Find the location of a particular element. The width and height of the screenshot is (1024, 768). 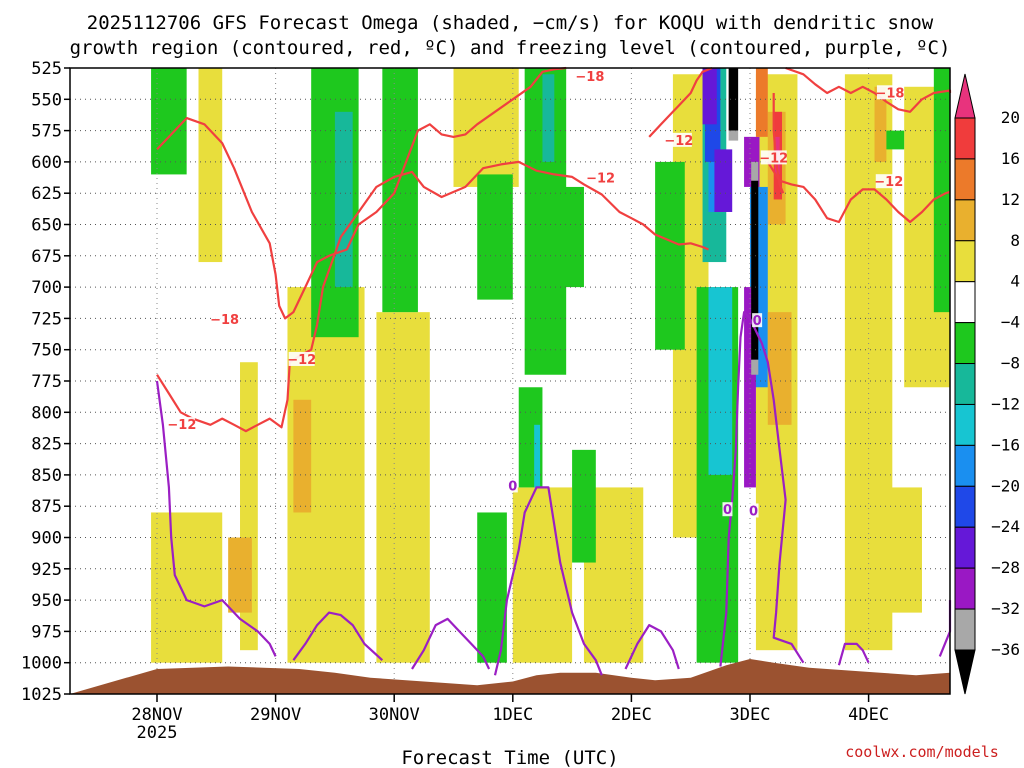

colorbar-label: −4 is located at coordinates (1010, 322).